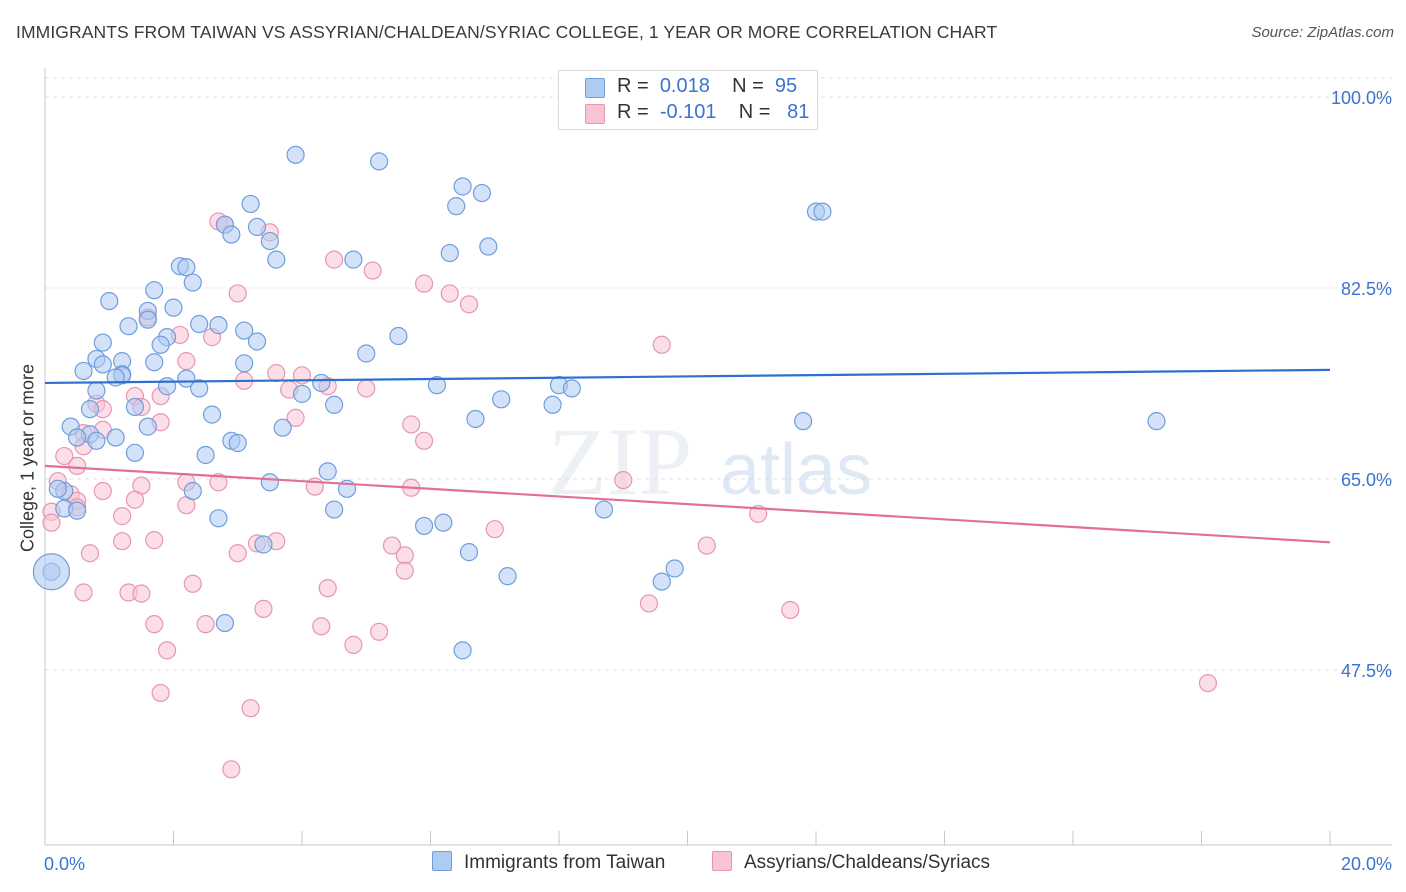 This screenshot has height=892, width=1406. I want to click on x-tick-labels: 0.0% 20.0%, so click(718, 864).